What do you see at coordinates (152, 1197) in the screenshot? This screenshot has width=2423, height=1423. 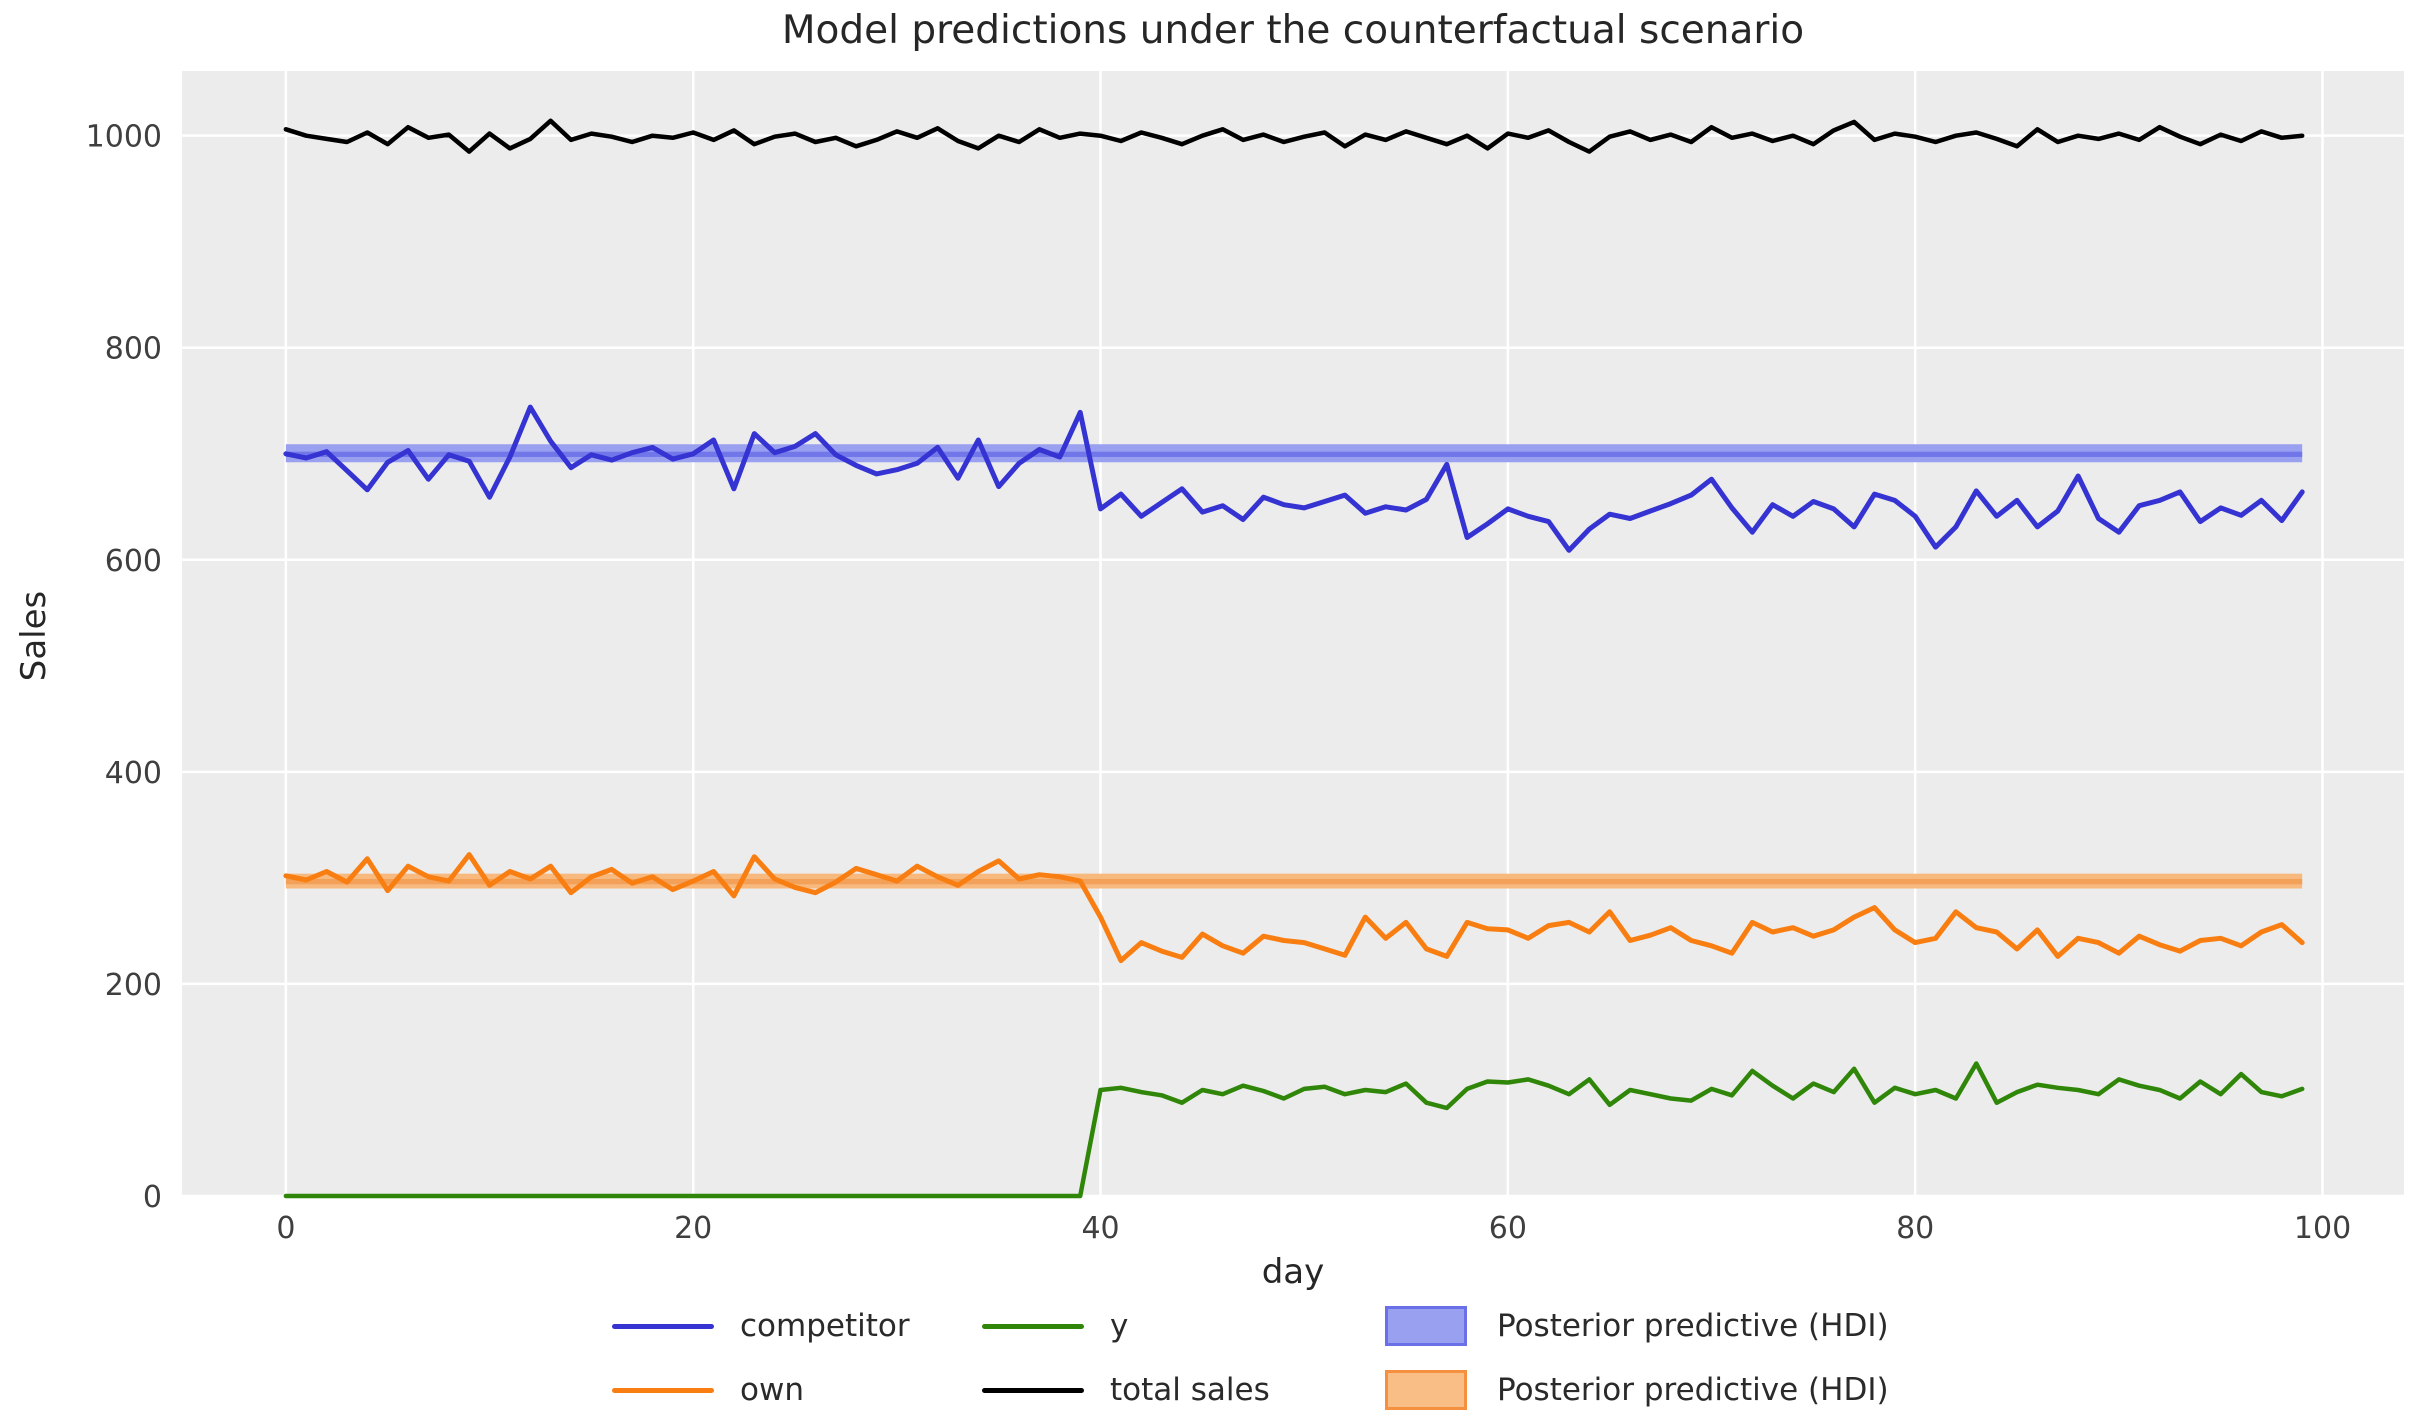 I see `y-tick-label: 0` at bounding box center [152, 1197].